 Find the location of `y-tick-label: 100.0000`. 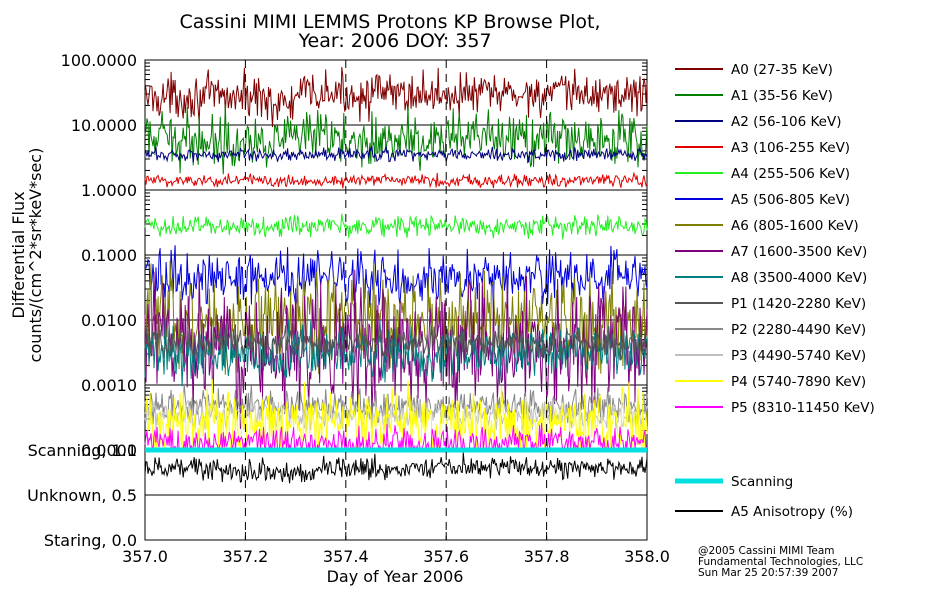

y-tick-label: 100.0000 is located at coordinates (99, 60).